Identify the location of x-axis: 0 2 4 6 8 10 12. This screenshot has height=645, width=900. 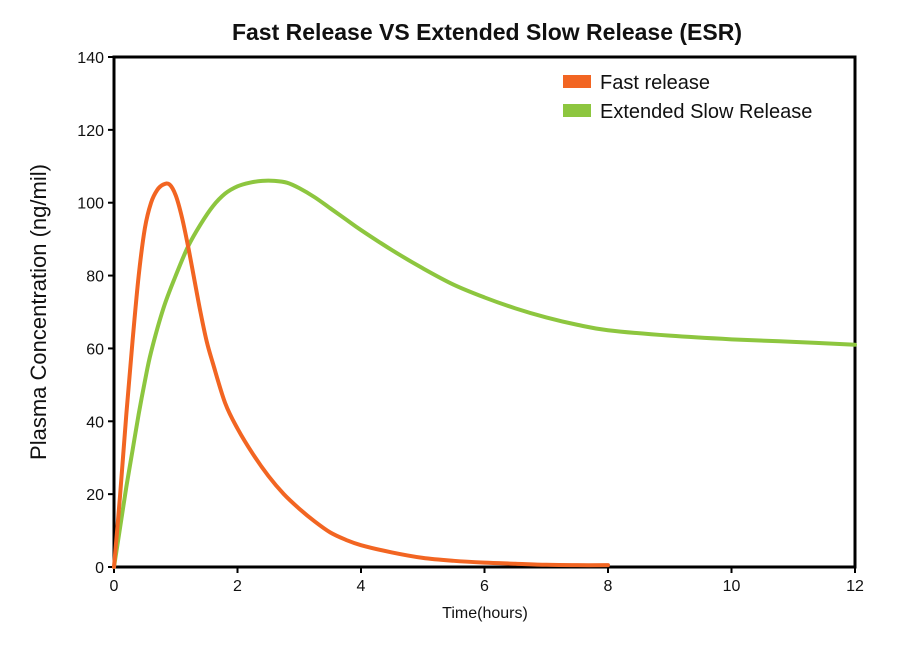
(487, 581).